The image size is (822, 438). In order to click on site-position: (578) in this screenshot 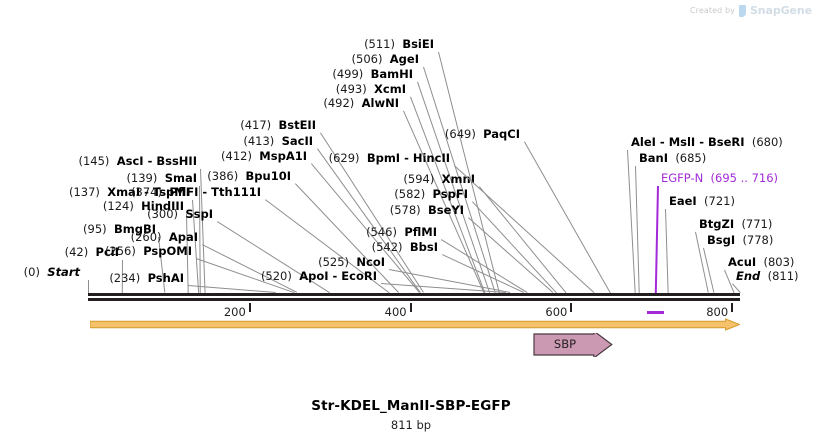, I will do `click(405, 210)`.